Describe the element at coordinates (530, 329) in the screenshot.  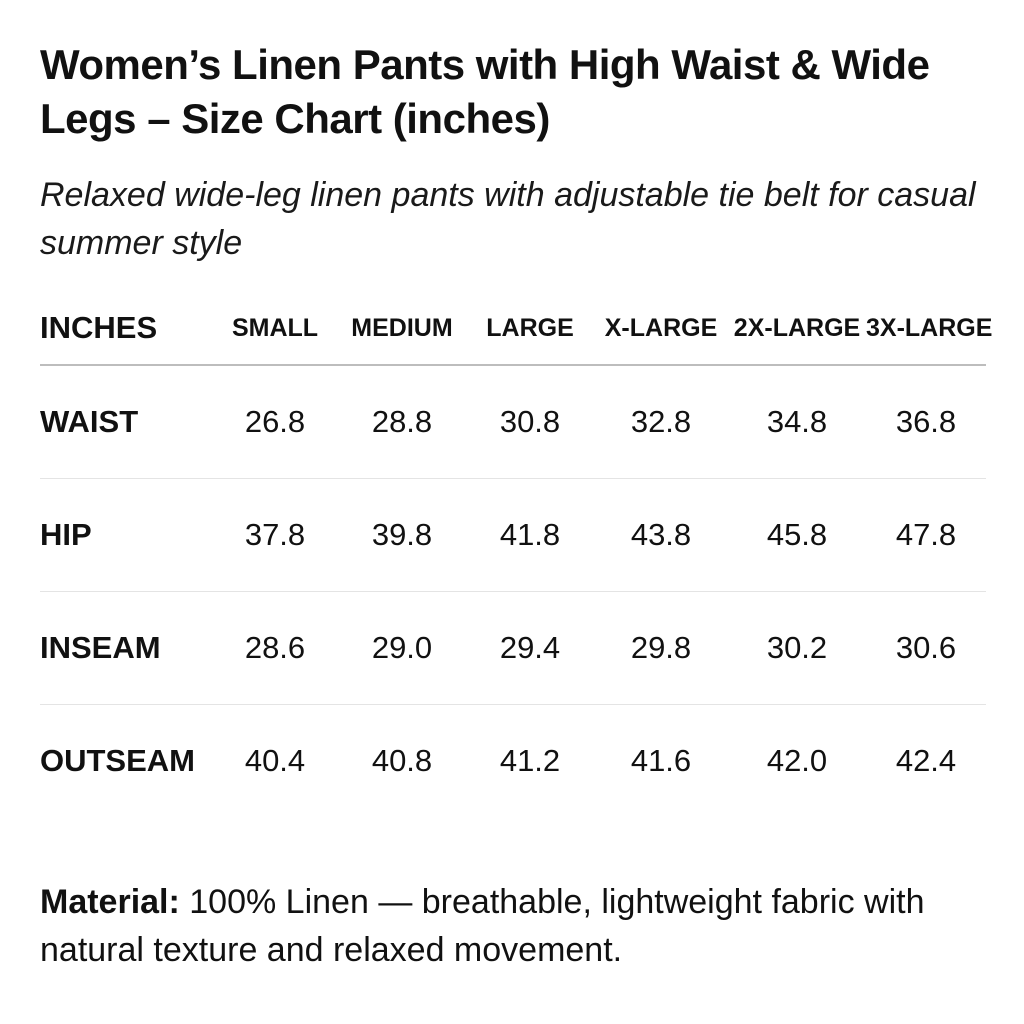
I see `size-header-large: LARGE` at that location.